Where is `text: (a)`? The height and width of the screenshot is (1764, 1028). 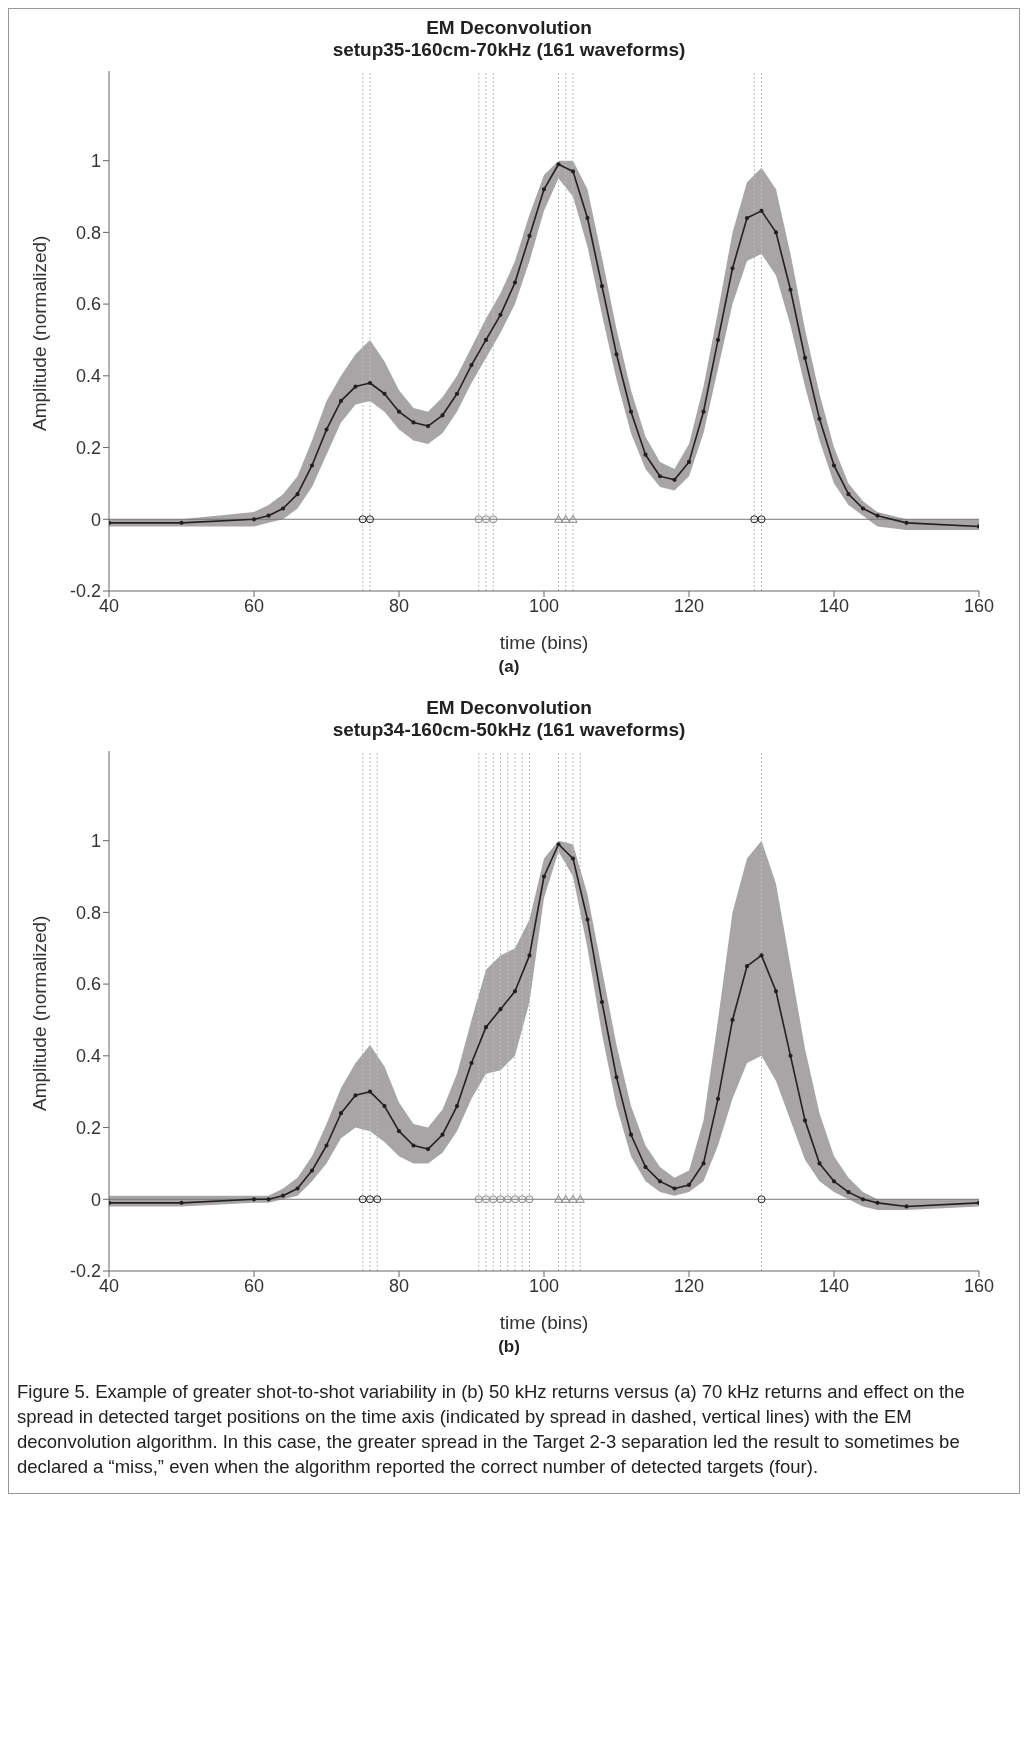 text: (a) is located at coordinates (509, 667).